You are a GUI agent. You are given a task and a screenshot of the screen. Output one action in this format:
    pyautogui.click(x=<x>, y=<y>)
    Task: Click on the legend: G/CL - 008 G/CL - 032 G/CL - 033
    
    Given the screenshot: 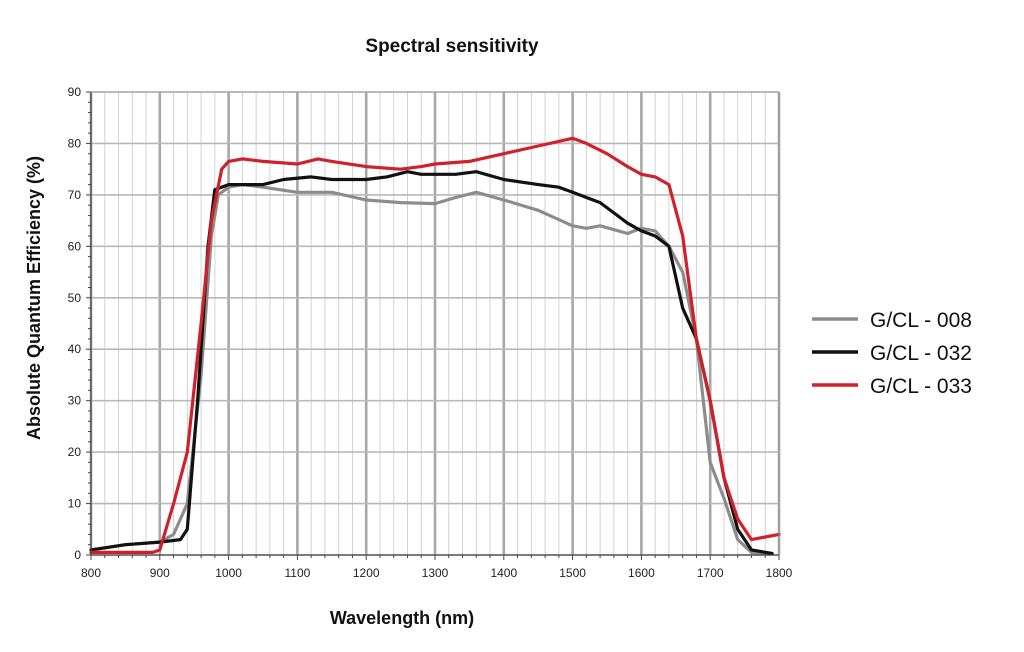 What is the action you would take?
    pyautogui.click(x=892, y=353)
    